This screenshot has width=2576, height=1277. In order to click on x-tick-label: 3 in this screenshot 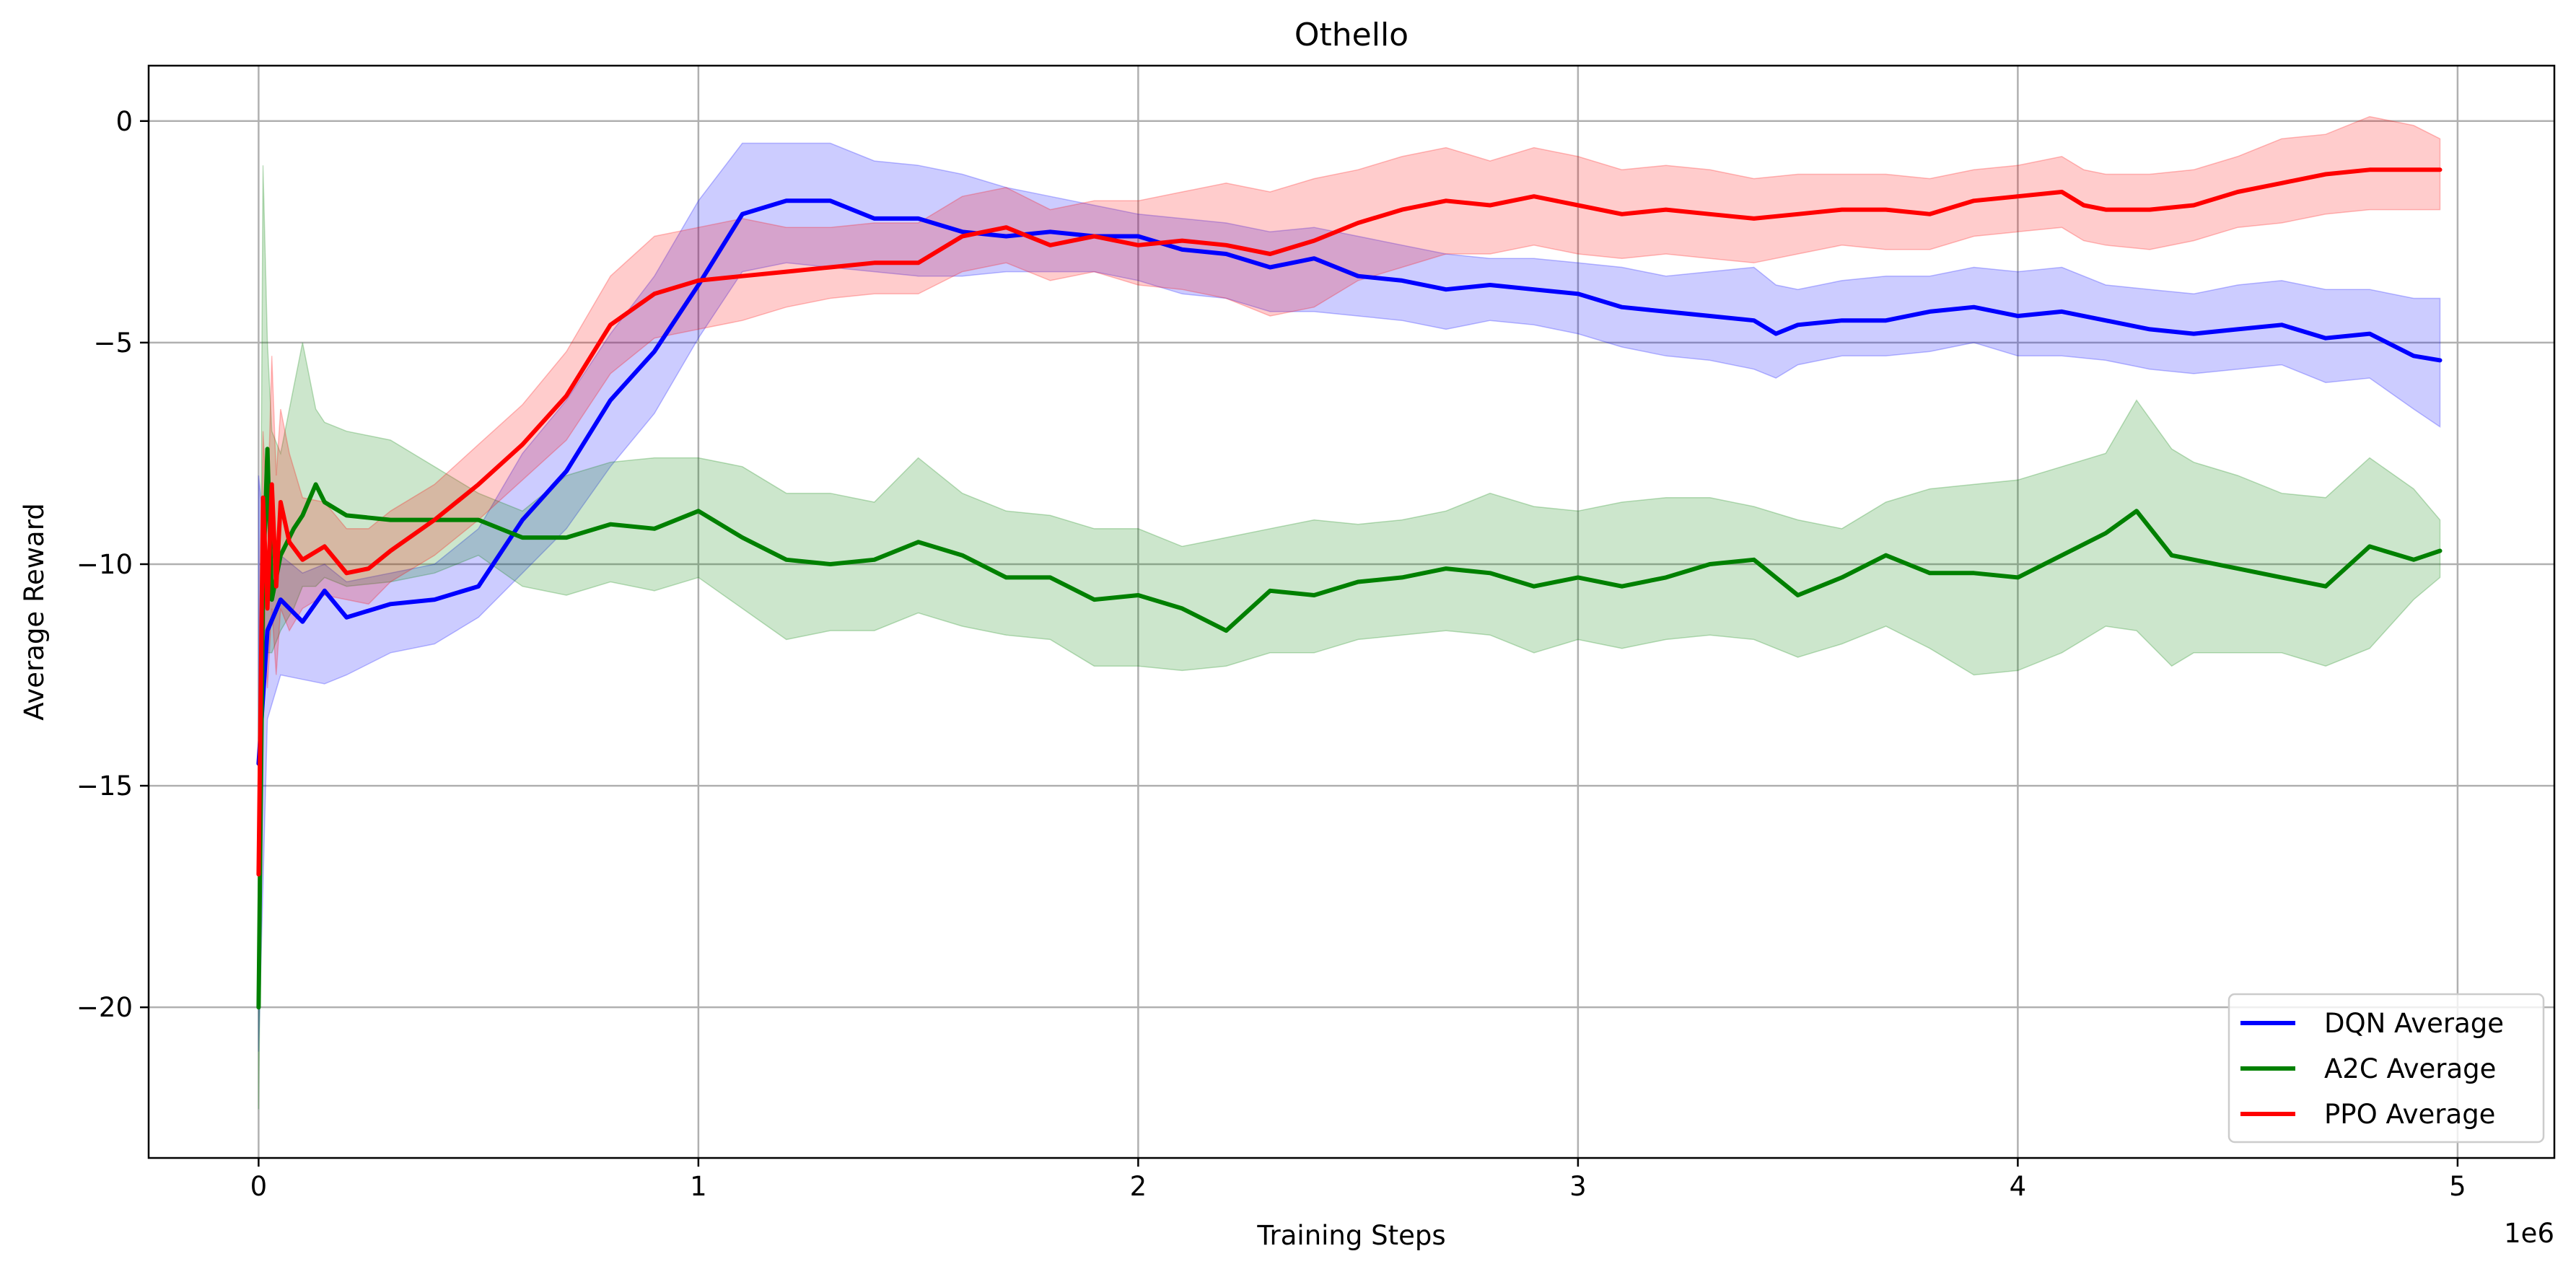, I will do `click(1578, 1187)`.